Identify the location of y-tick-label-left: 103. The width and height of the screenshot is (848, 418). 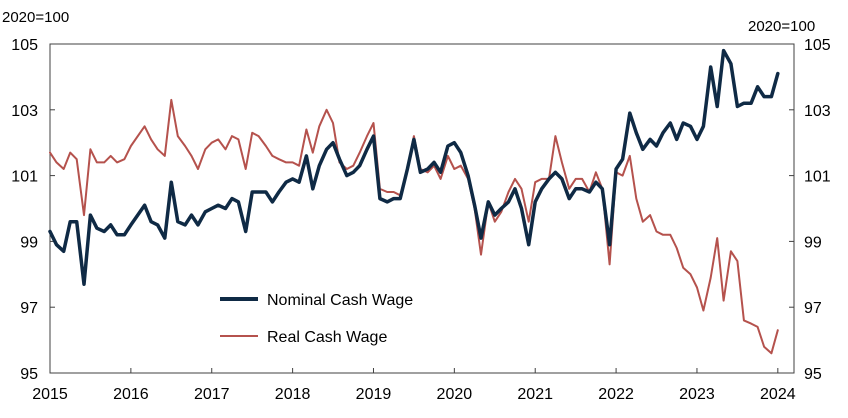
(24, 111).